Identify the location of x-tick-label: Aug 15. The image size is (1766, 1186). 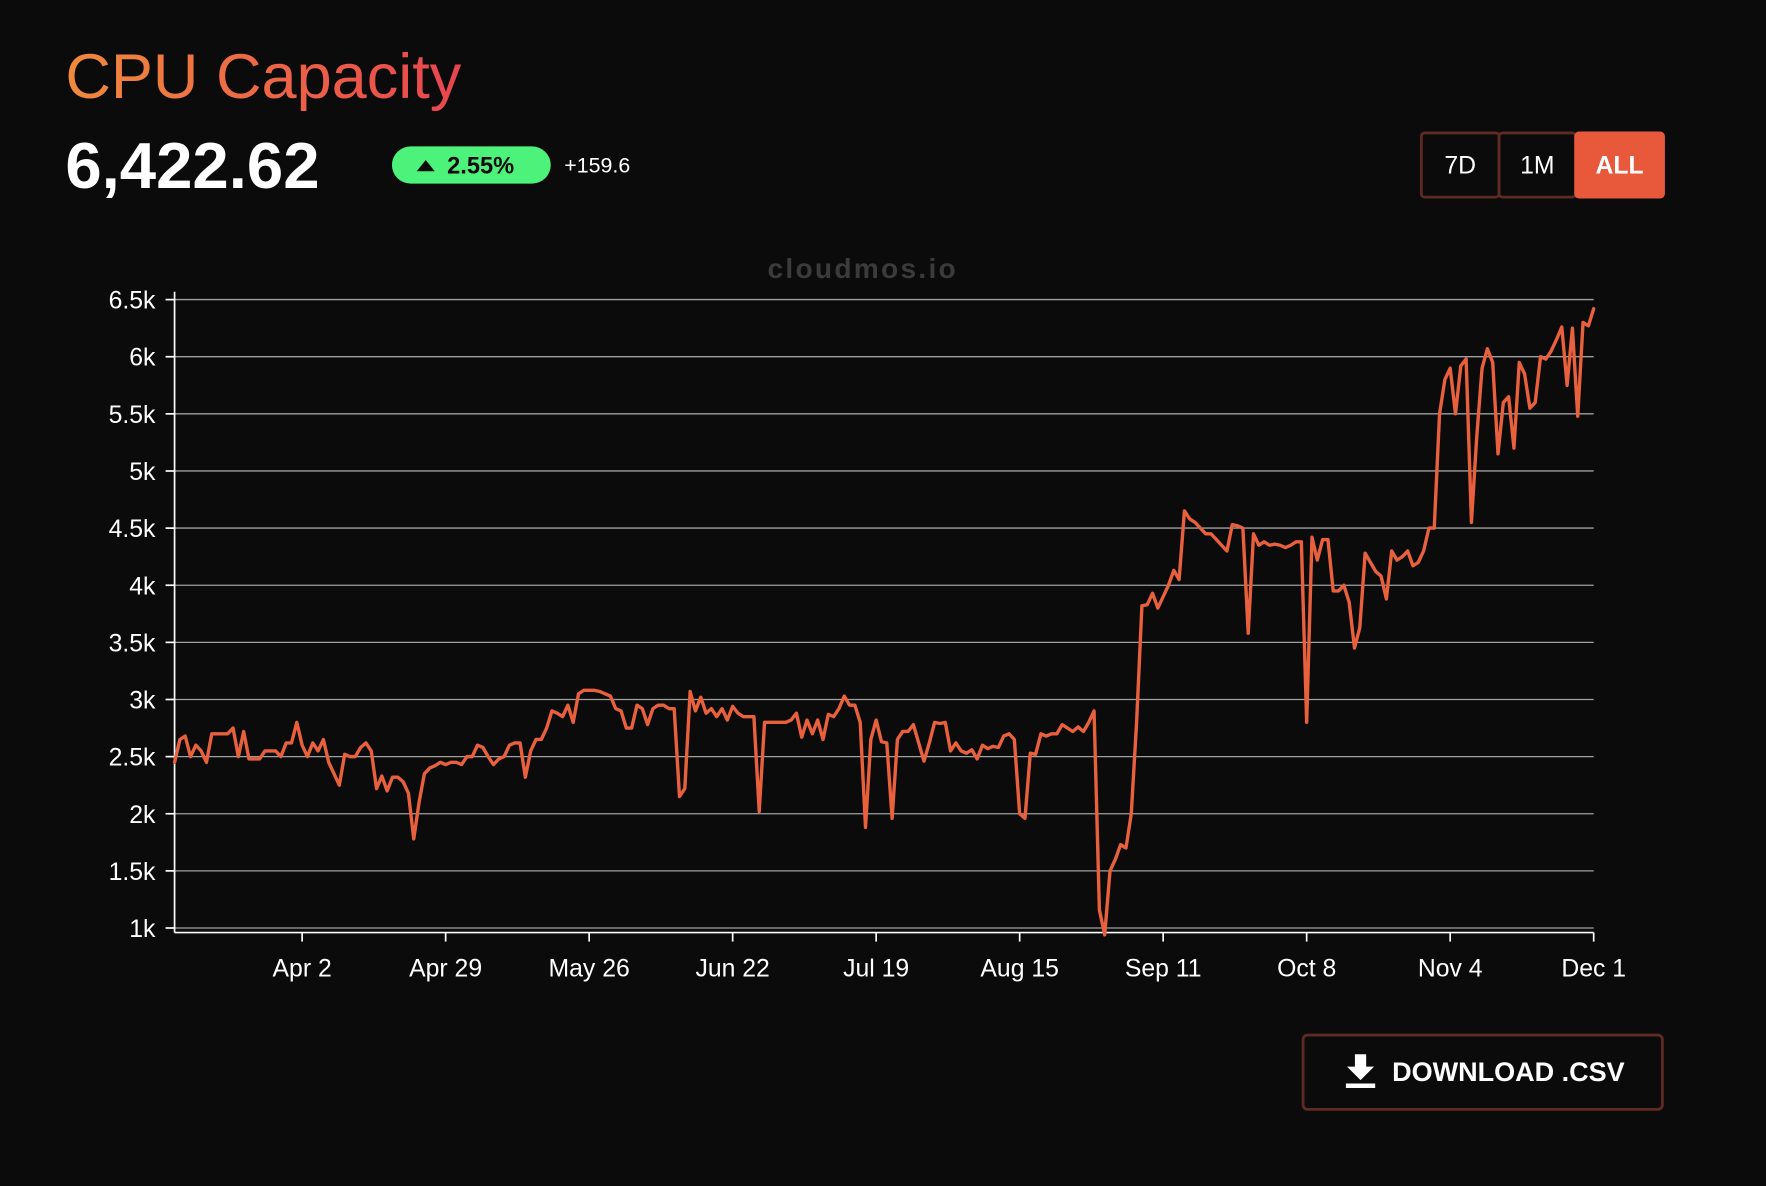
(1019, 968).